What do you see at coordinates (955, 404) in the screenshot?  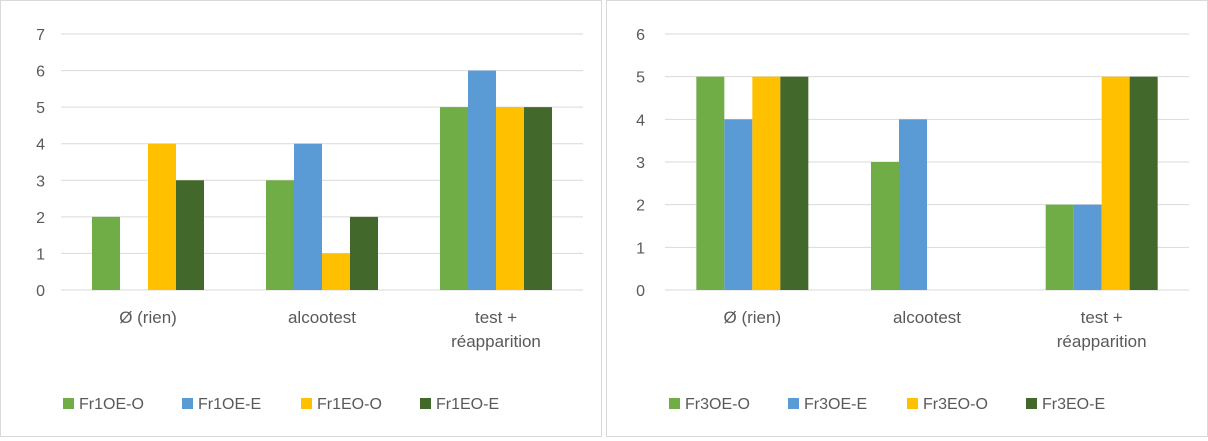 I see `legend-label: Fr3EO-O` at bounding box center [955, 404].